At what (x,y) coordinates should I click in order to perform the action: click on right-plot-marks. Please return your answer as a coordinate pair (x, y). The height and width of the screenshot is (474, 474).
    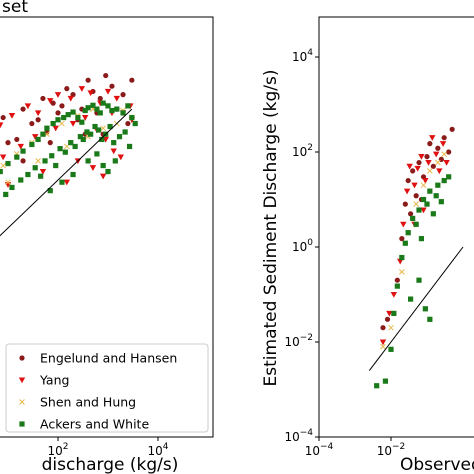
    Looking at the image, I should click on (414, 257).